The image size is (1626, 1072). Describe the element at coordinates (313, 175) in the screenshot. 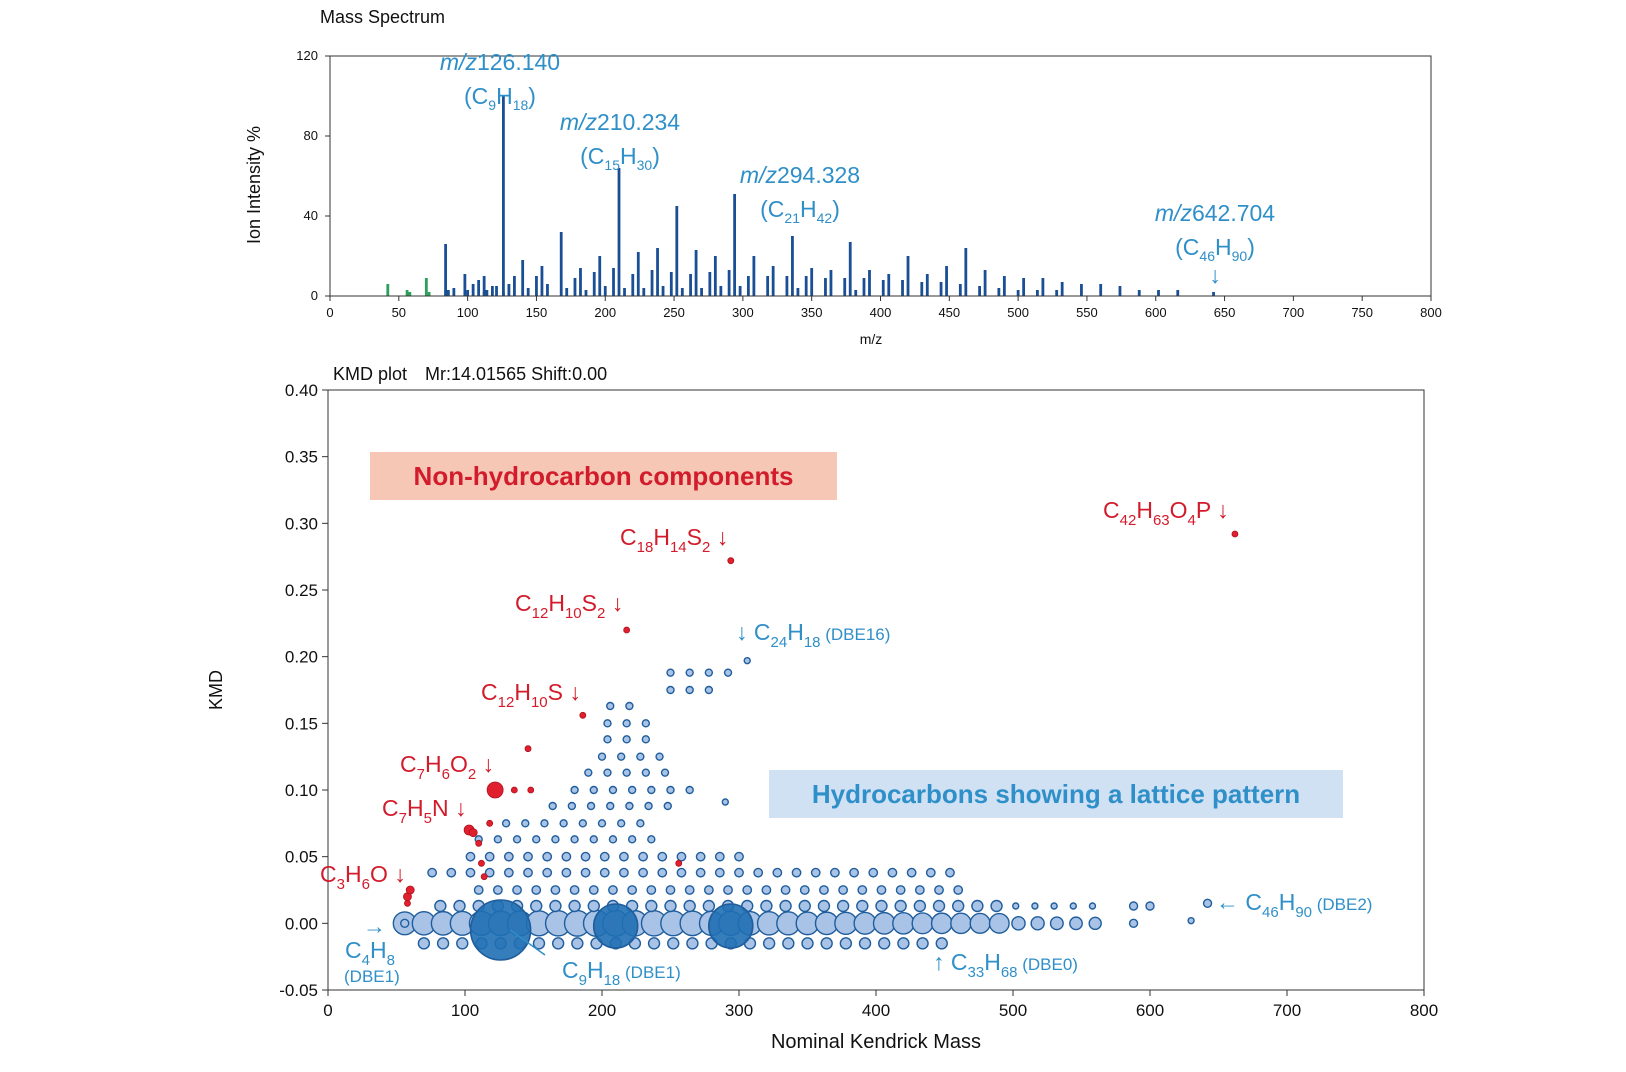

I see `mass-spectrum-y-ticks: 0 40 80 120` at that location.